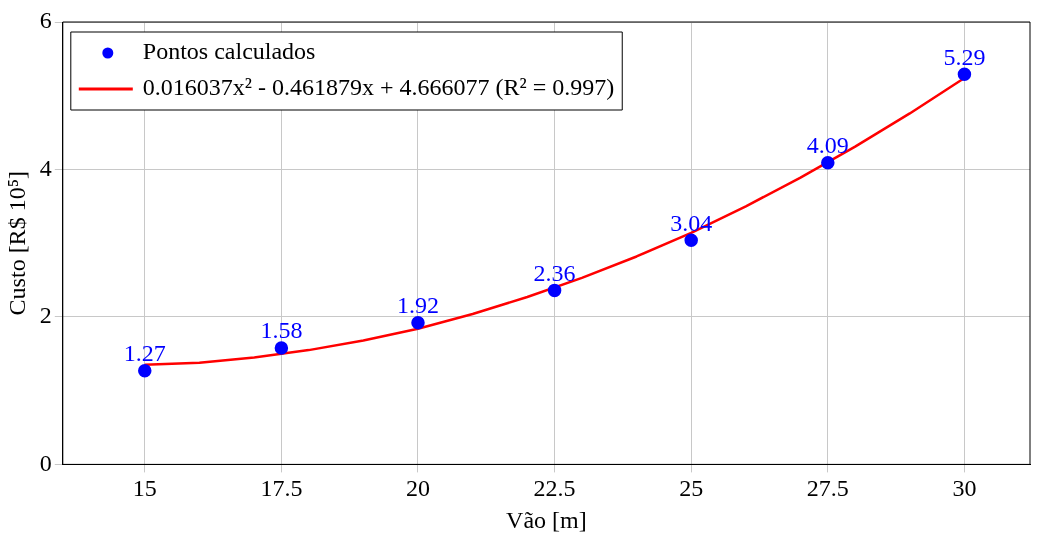  Describe the element at coordinates (964, 488) in the screenshot. I see `x-tick-label: 30` at that location.